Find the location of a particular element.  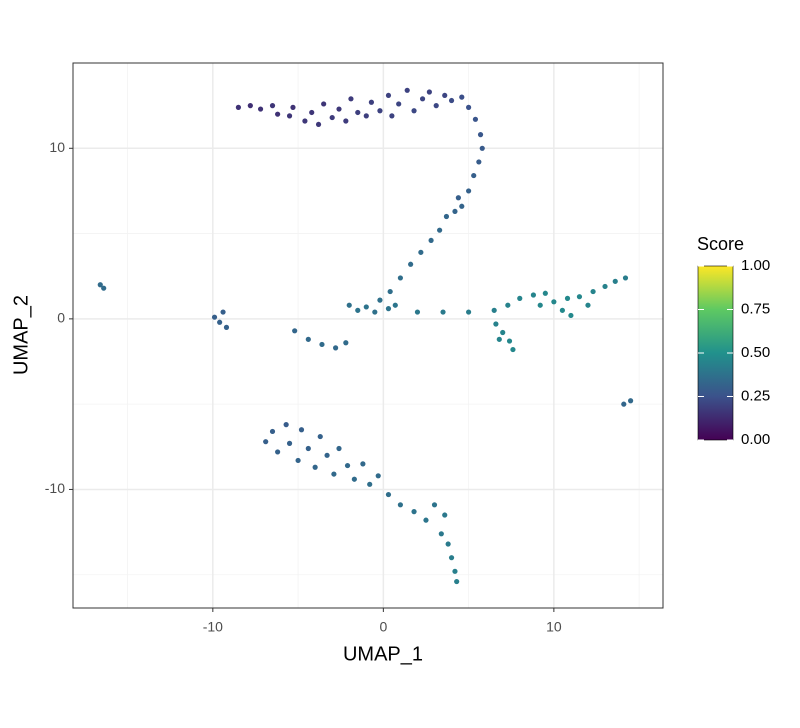

x-axis-label: UMAP_1 is located at coordinates (383, 654).